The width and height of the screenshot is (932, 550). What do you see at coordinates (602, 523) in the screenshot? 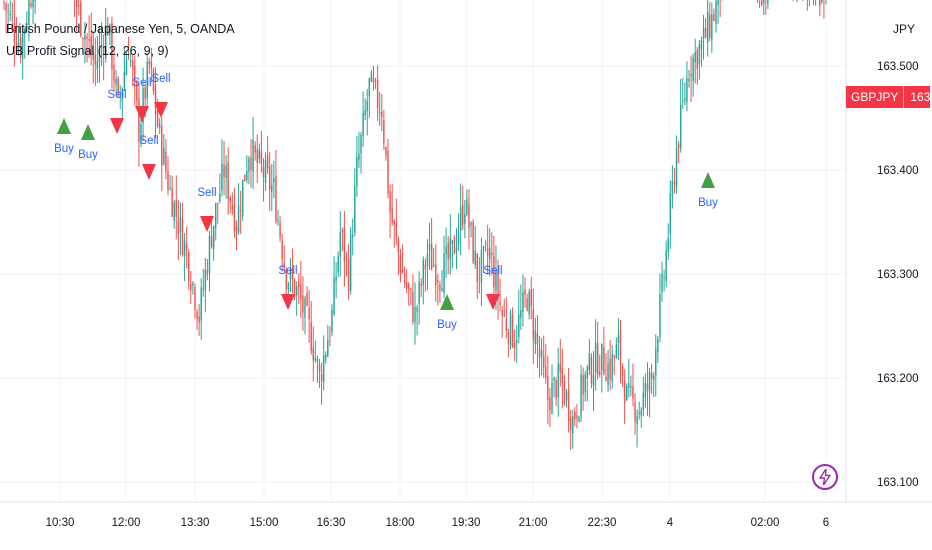
I see `x-tick-label: 22:30` at bounding box center [602, 523].